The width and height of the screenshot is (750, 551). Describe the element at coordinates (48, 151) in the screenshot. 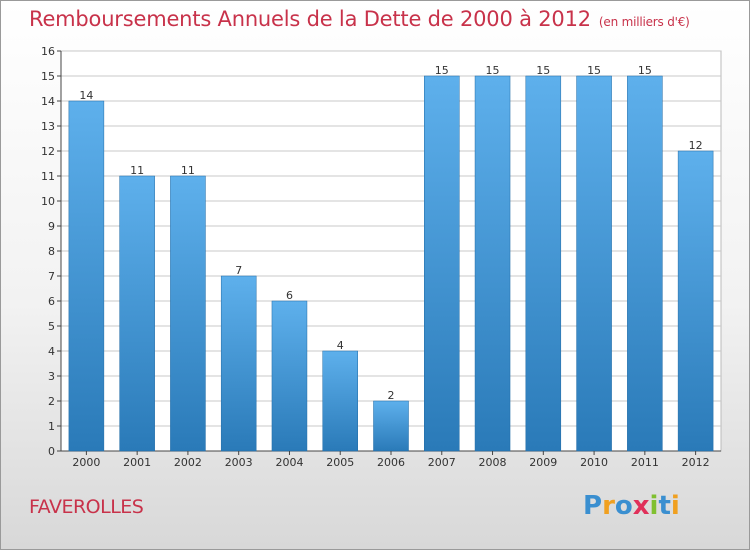

I see `y-tick-label: 12` at that location.